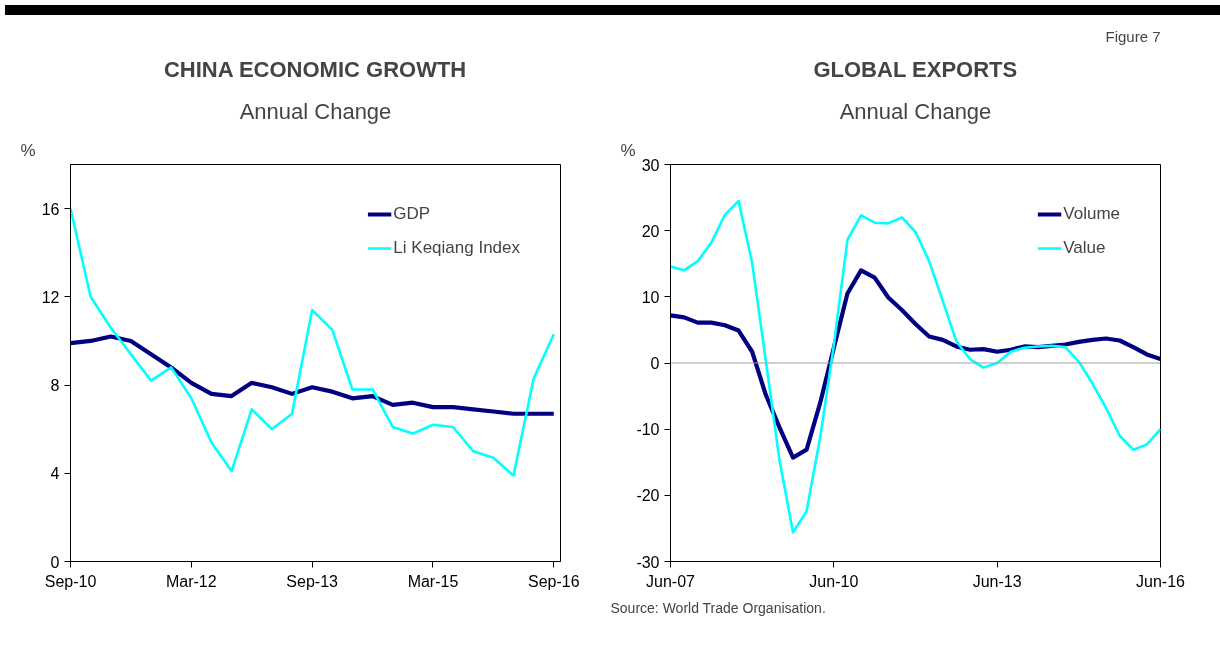 This screenshot has width=1220, height=671. What do you see at coordinates (55, 386) in the screenshot?
I see `y-tick-label: 8` at bounding box center [55, 386].